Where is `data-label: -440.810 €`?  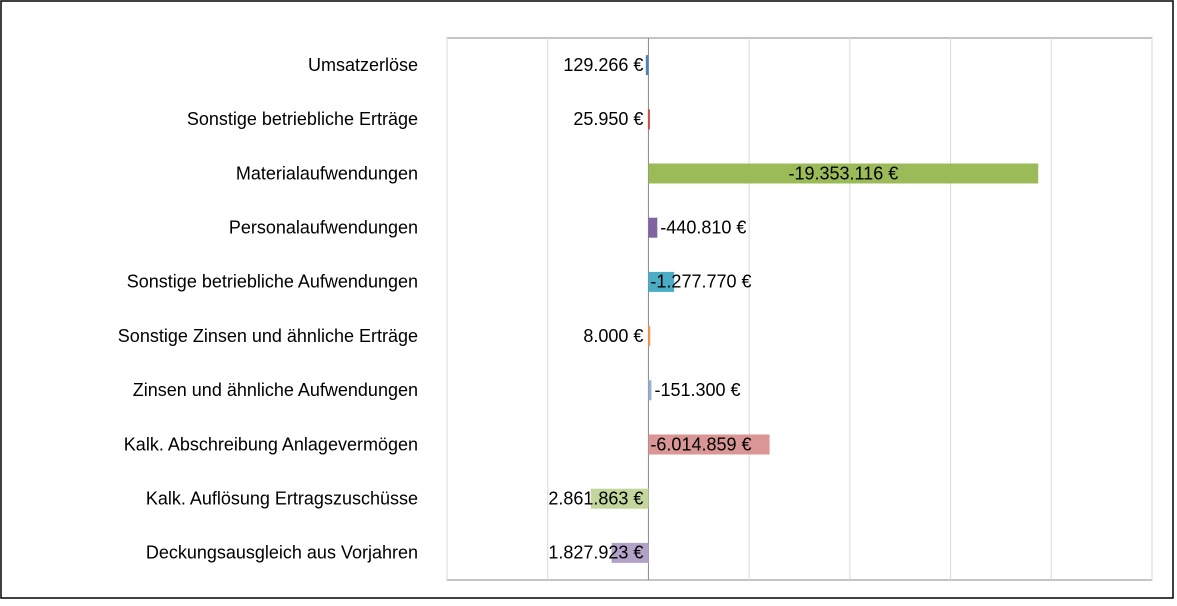 data-label: -440.810 € is located at coordinates (703, 227).